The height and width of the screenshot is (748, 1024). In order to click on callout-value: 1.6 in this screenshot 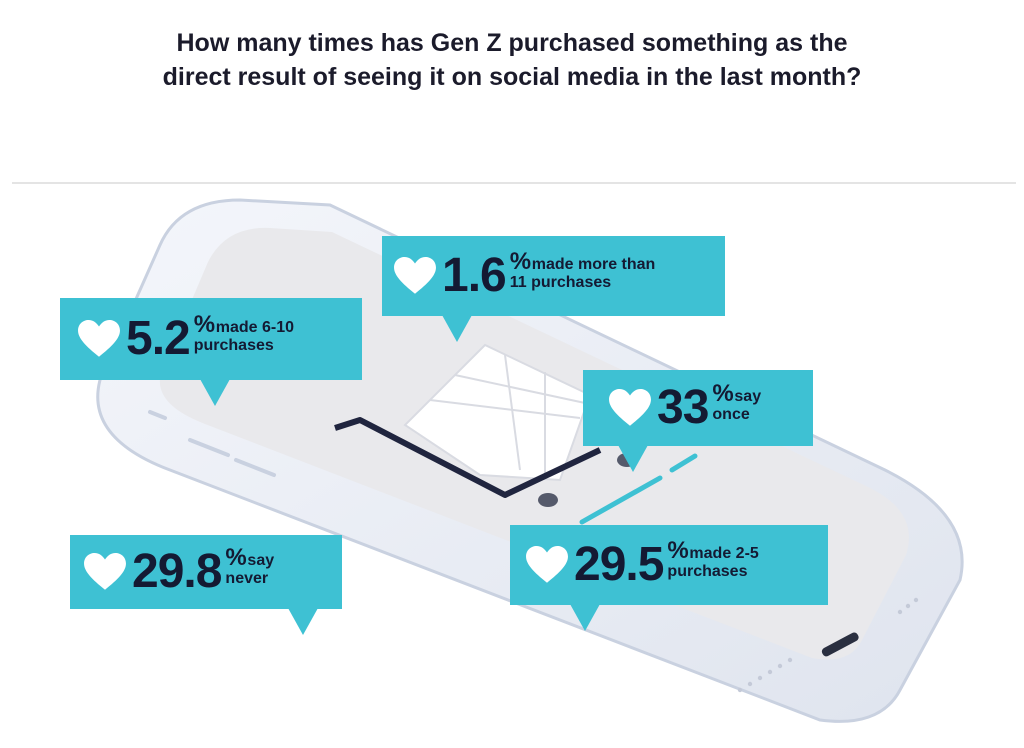, I will do `click(474, 275)`.